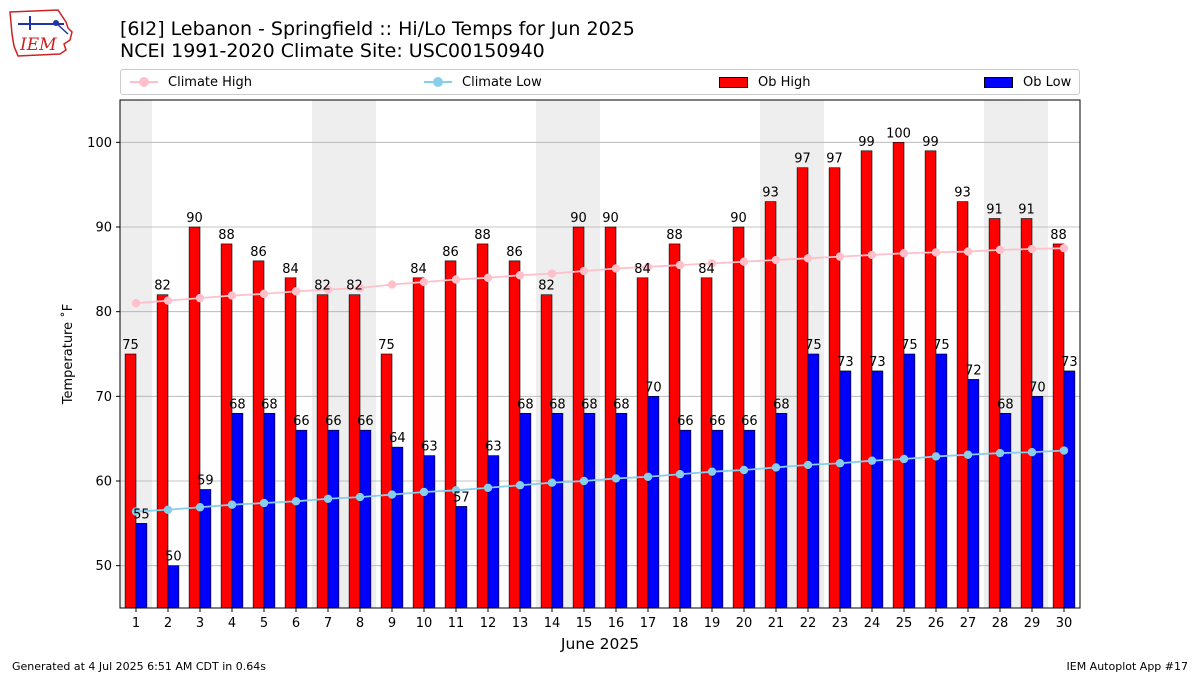 The image size is (1200, 675). What do you see at coordinates (418, 269) in the screenshot?
I see `ob-high-label: 84` at bounding box center [418, 269].